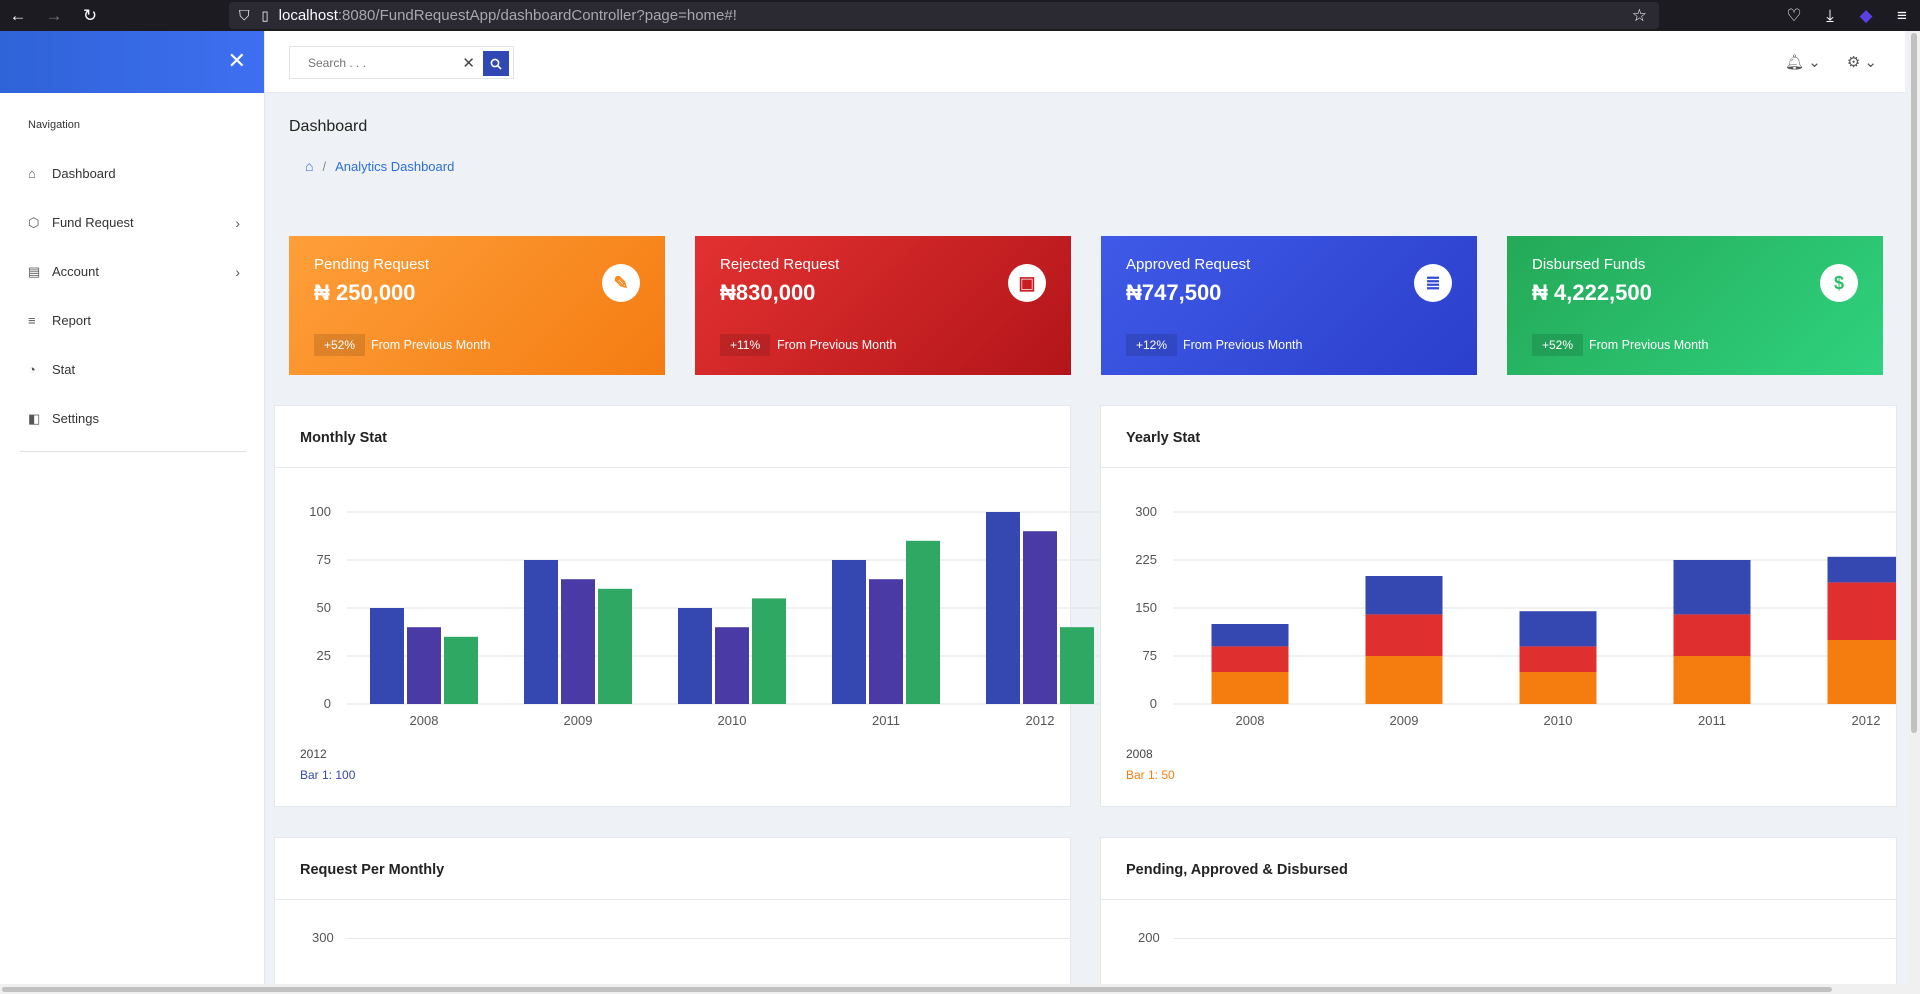  Describe the element at coordinates (18, 15) in the screenshot. I see `back-icon: ←` at that location.